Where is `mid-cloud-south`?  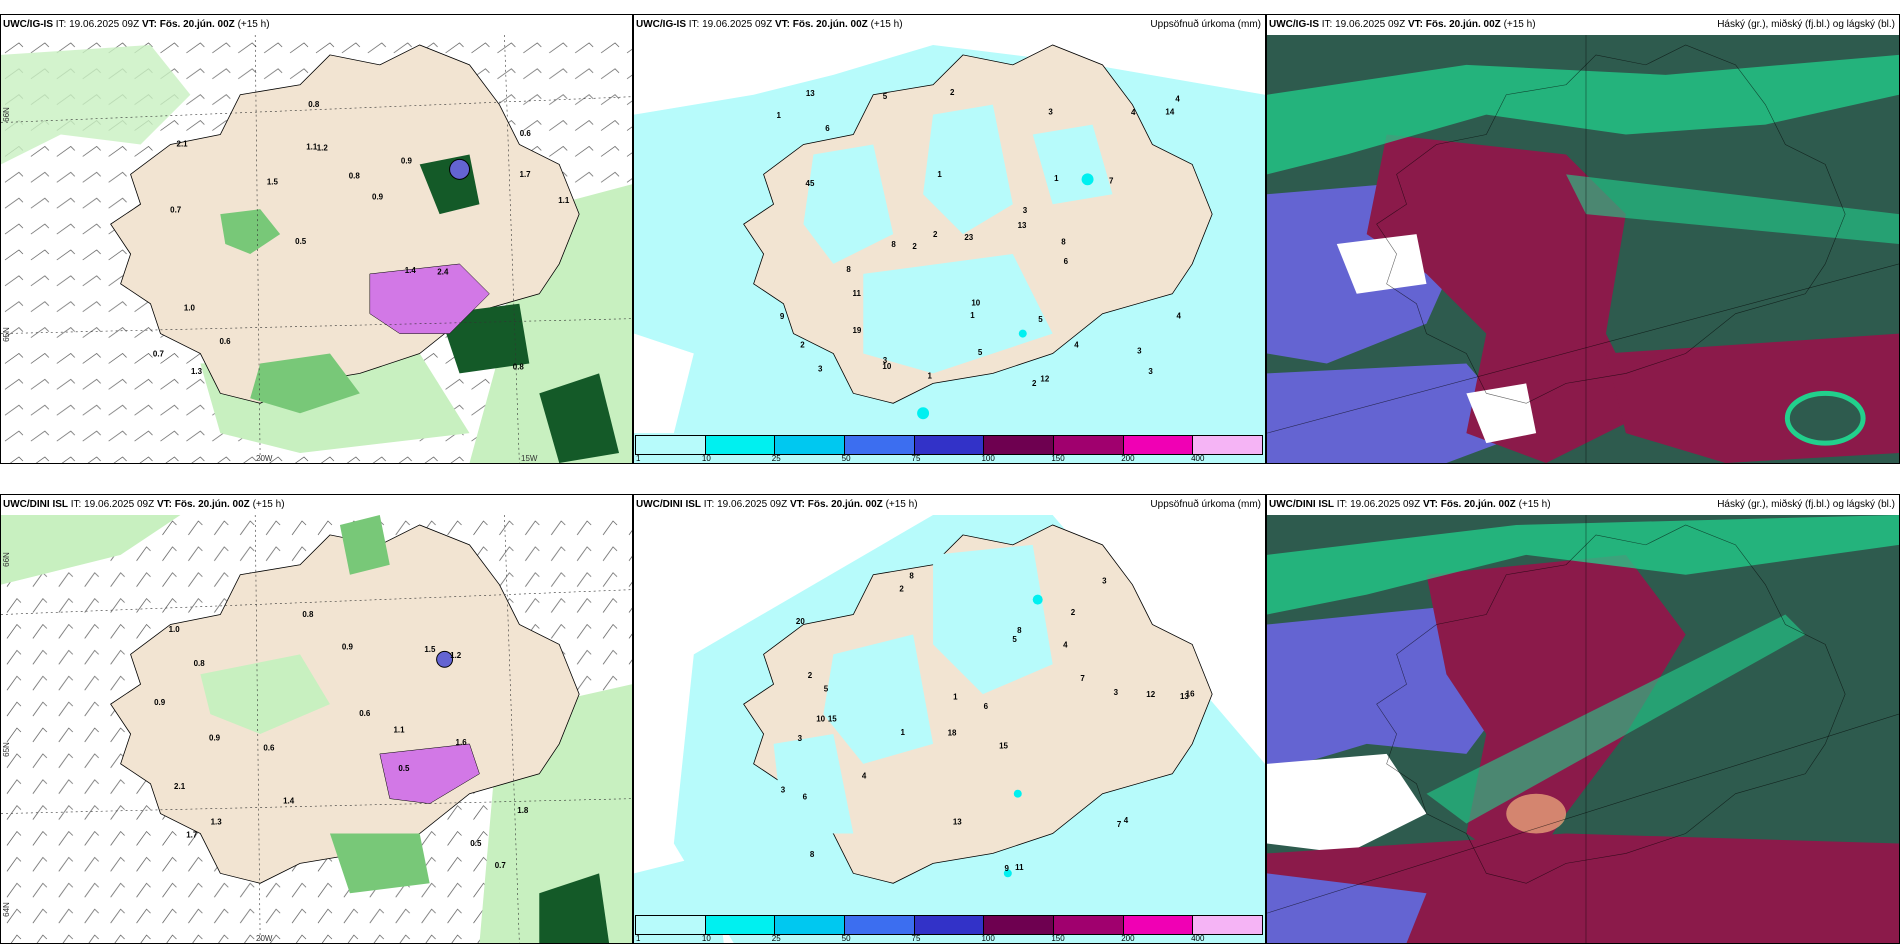
mid-cloud-south is located at coordinates (1583, 888).